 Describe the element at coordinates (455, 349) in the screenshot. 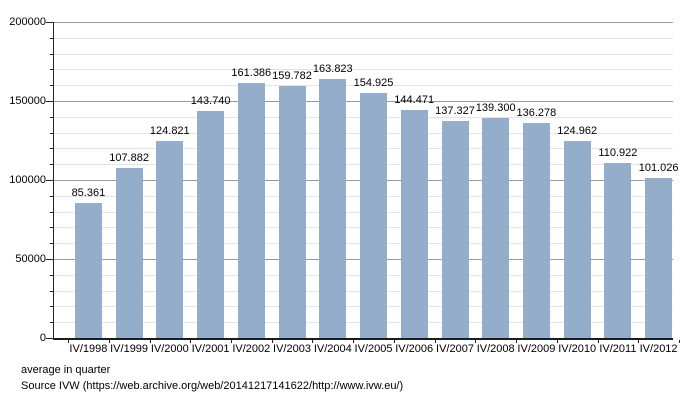

I see `x-axis-category-label: IV/2007` at that location.